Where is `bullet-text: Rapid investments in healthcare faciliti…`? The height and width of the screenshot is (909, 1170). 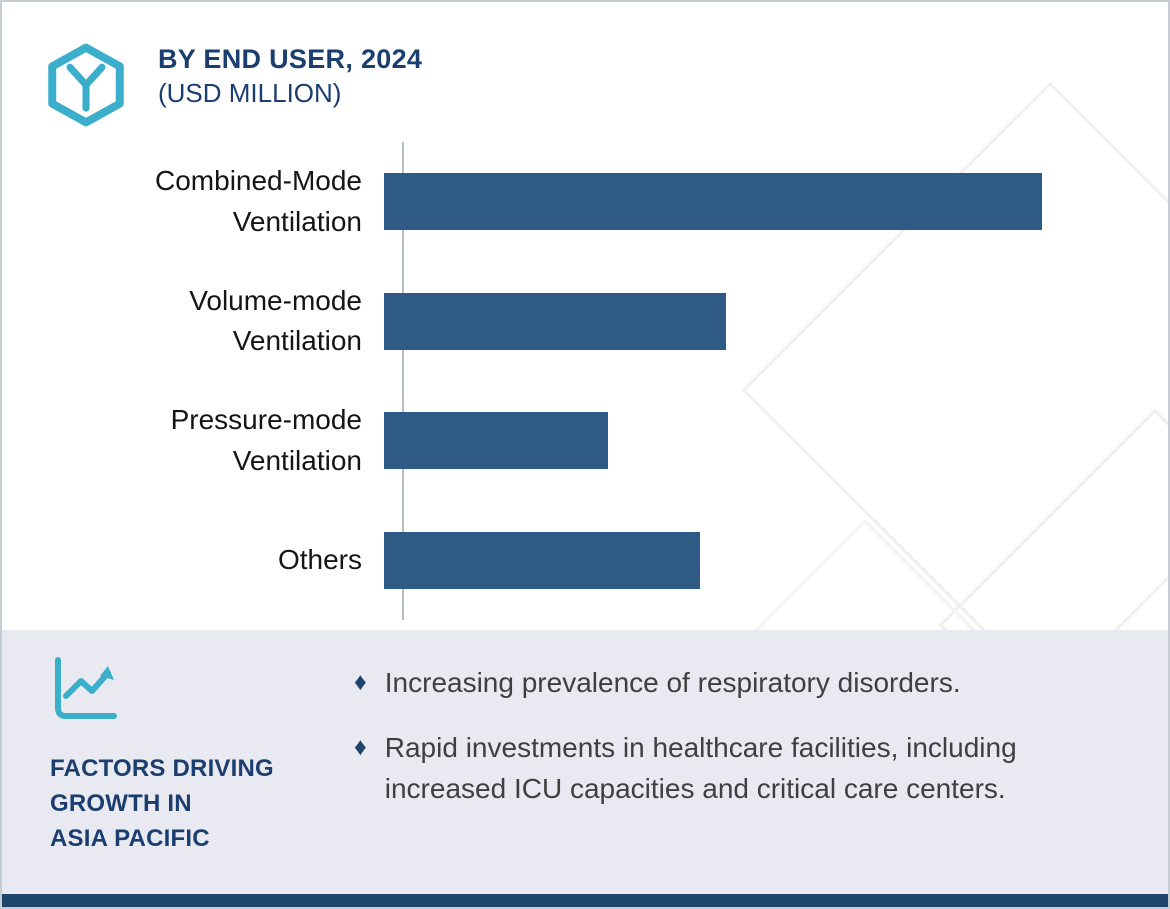 bullet-text: Rapid investments in healthcare faciliti… is located at coordinates (700, 768).